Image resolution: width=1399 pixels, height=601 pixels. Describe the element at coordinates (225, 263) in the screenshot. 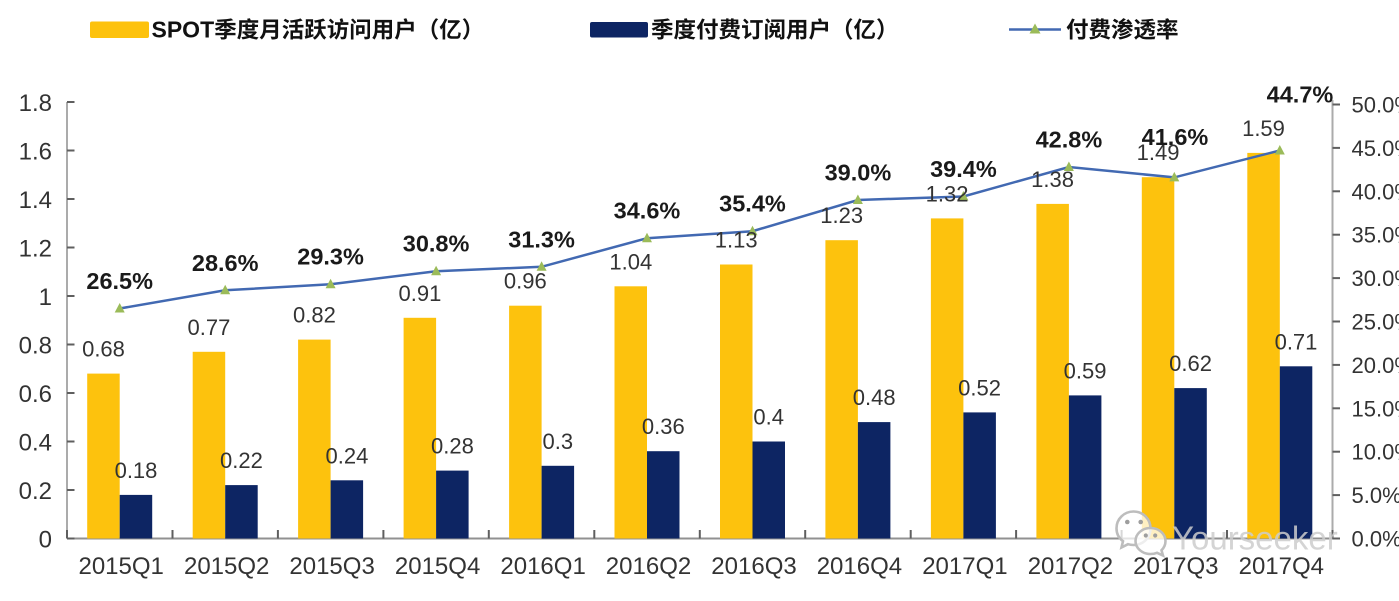

I see `svg-text: 28.6%` at that location.